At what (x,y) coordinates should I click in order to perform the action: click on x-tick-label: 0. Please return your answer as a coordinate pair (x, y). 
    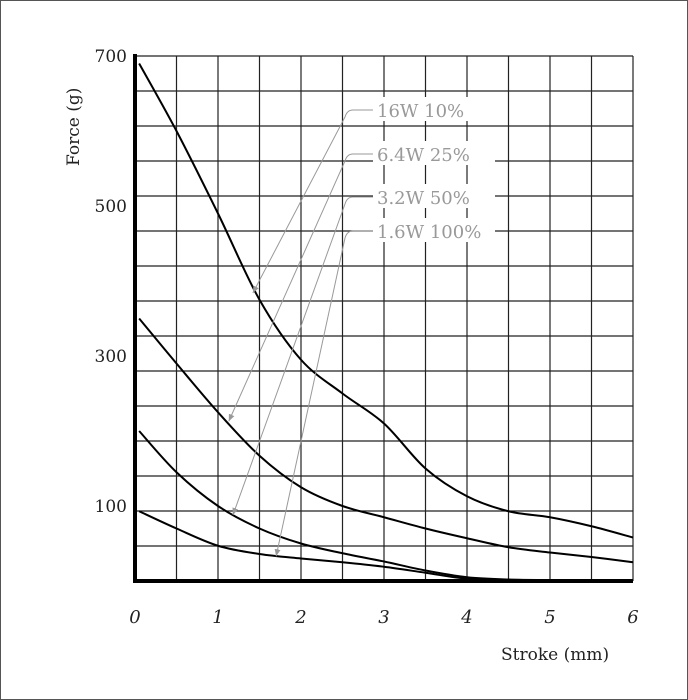
    Looking at the image, I should click on (134, 617).